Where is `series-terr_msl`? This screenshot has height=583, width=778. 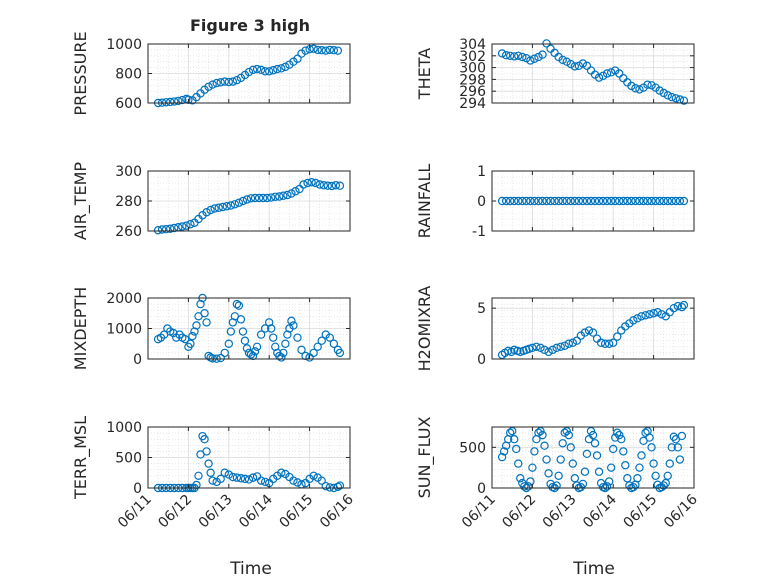 series-terr_msl is located at coordinates (249, 462).